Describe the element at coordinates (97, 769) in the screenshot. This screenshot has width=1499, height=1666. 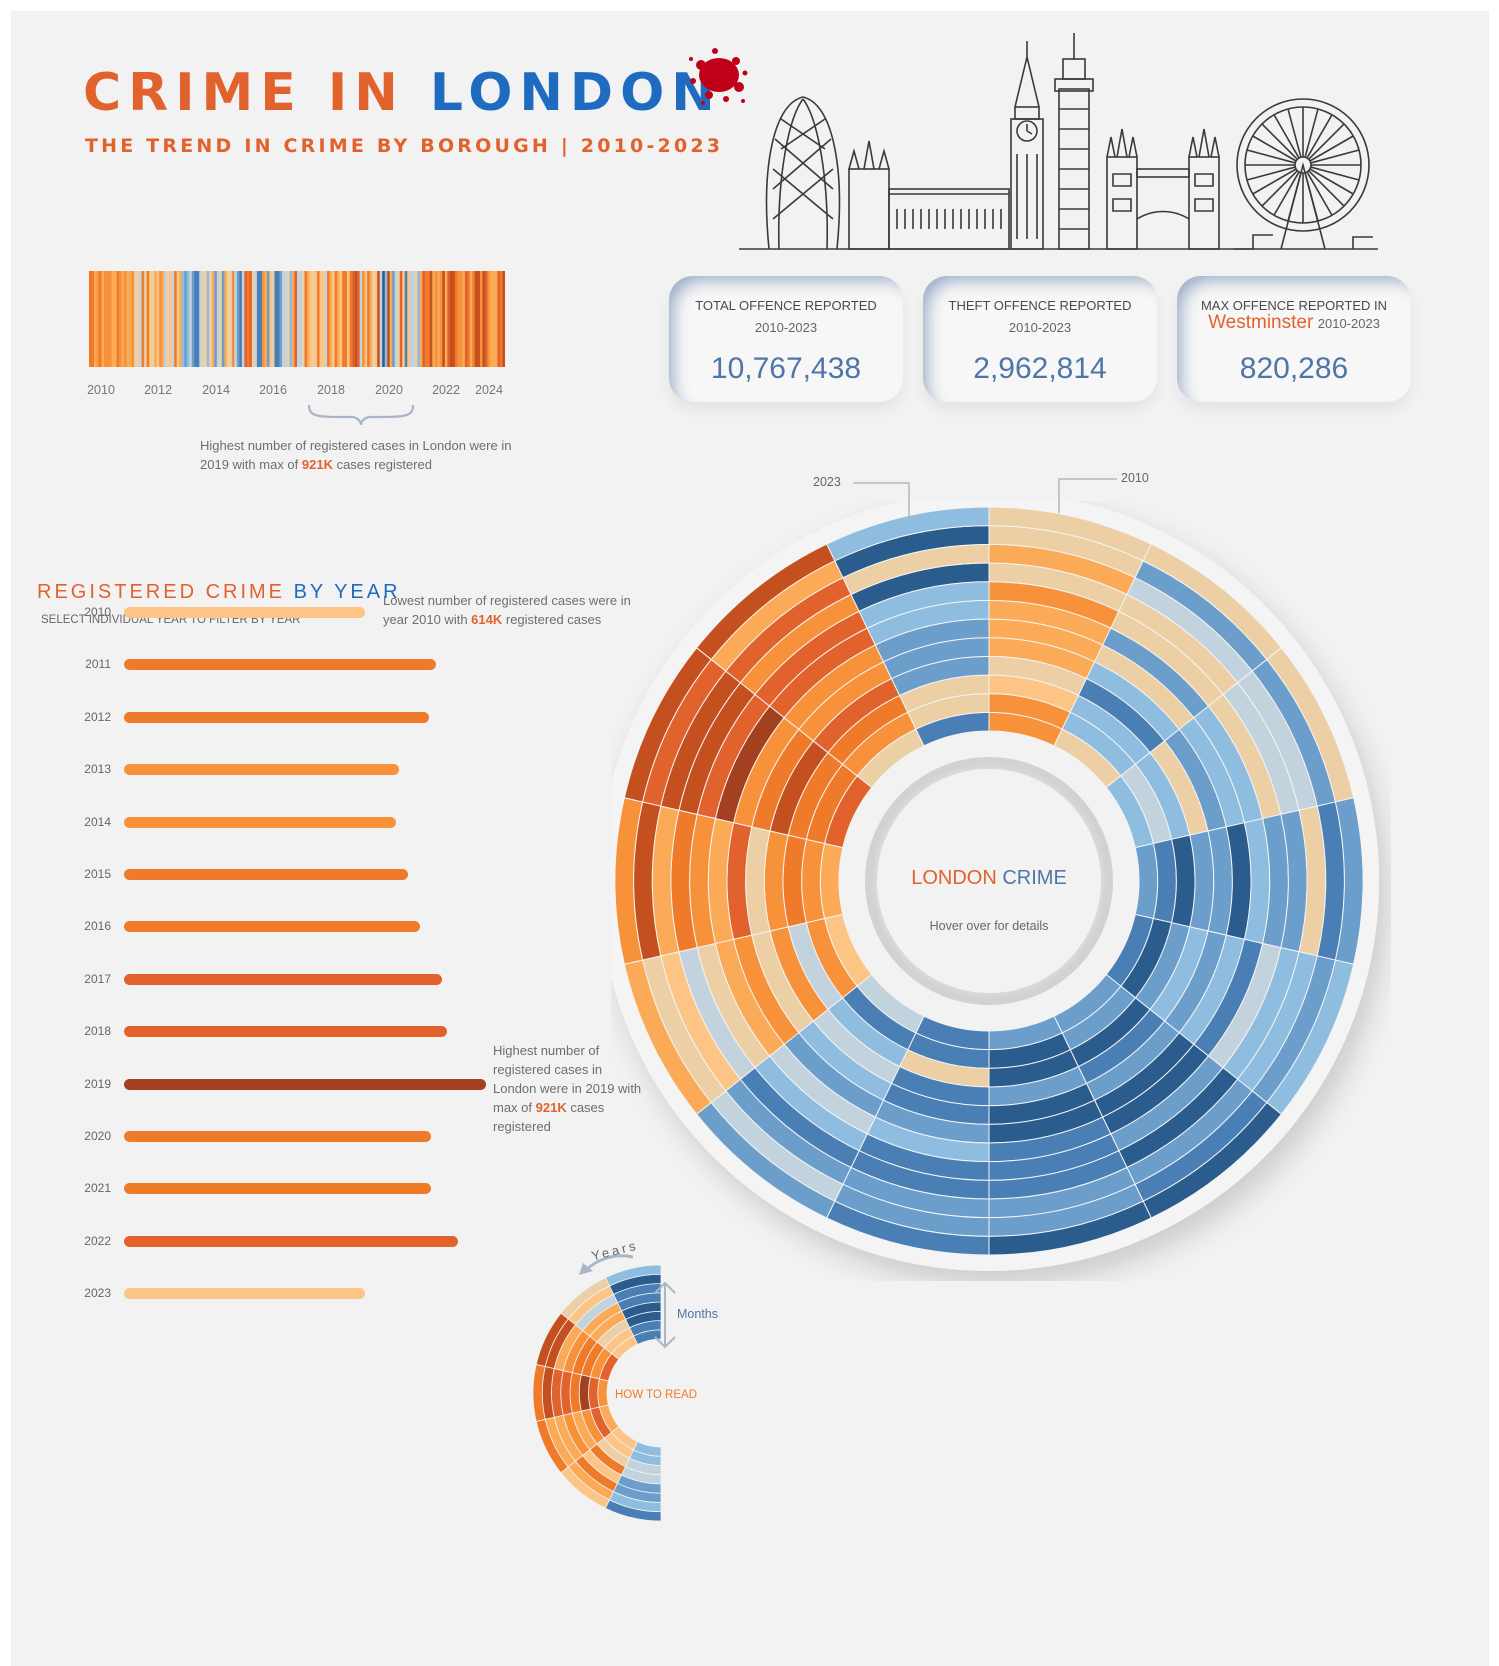
I see `bar-label-2013: 2013` at that location.